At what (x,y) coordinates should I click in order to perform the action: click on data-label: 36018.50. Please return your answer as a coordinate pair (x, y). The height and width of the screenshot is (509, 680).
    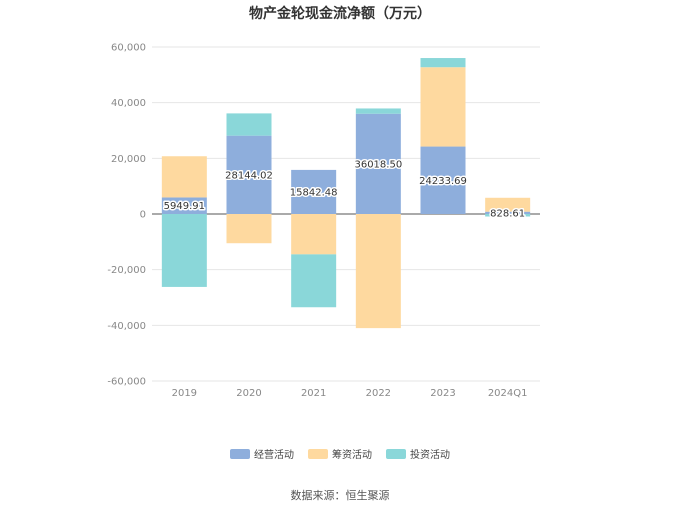
    Looking at the image, I should click on (378, 164).